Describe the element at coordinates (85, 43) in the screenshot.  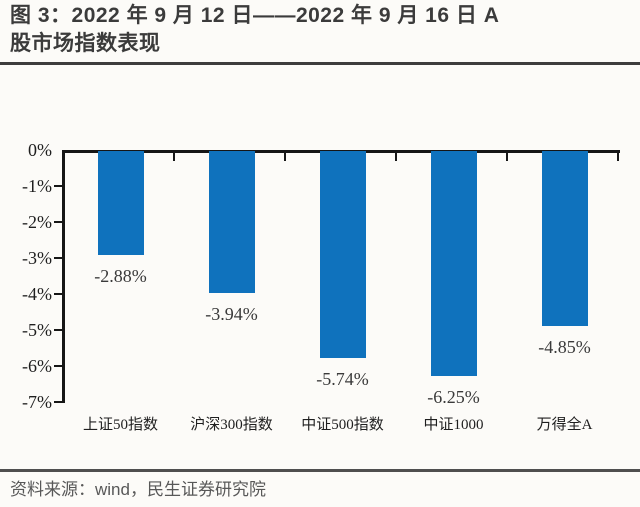
I see `figure-title-line2: 股市场指数表现` at that location.